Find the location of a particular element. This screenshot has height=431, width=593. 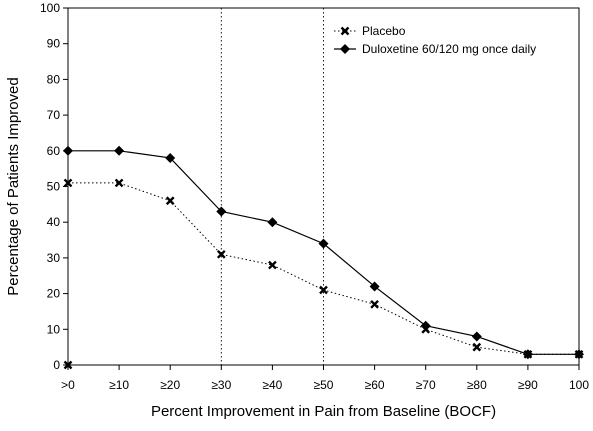

y-tick-label: 20 is located at coordinates (54, 294).